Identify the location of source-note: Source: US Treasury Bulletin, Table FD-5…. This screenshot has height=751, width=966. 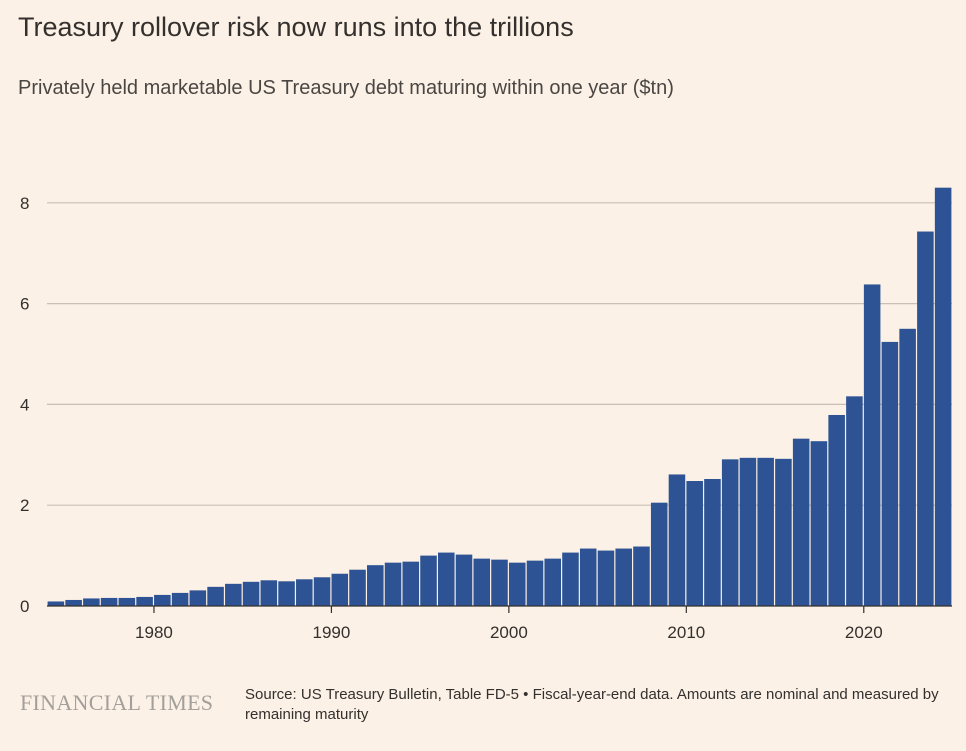
(592, 704).